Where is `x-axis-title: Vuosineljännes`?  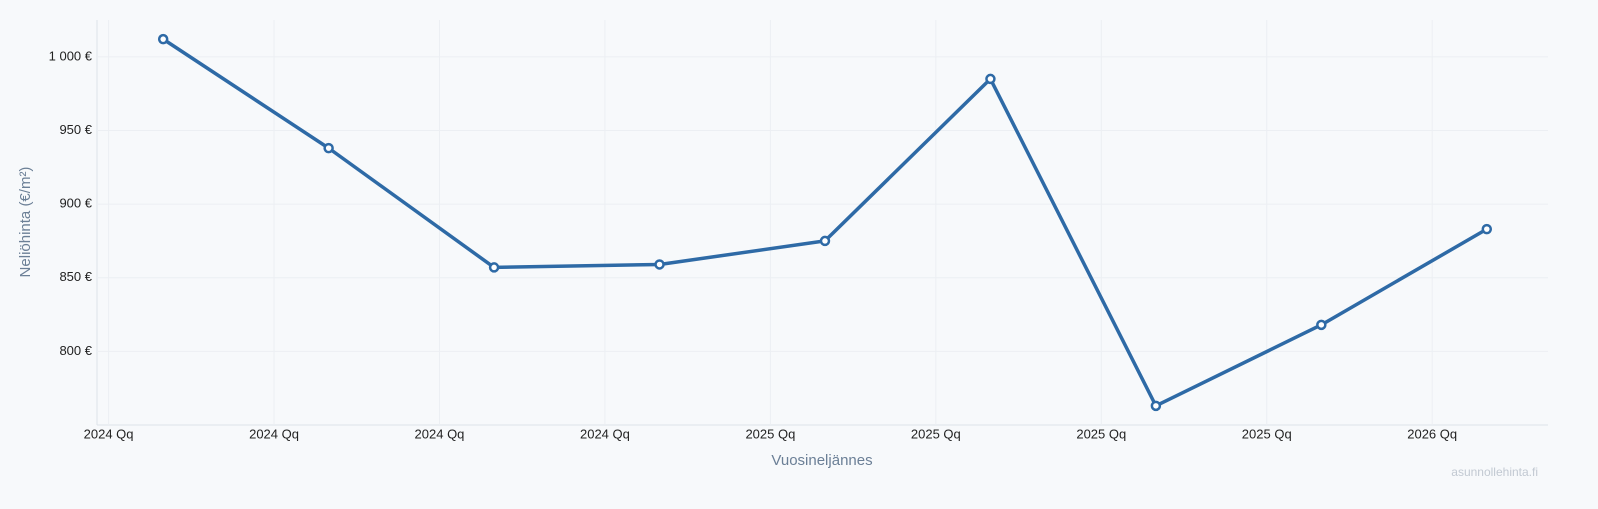
x-axis-title: Vuosineljännes is located at coordinates (821, 460).